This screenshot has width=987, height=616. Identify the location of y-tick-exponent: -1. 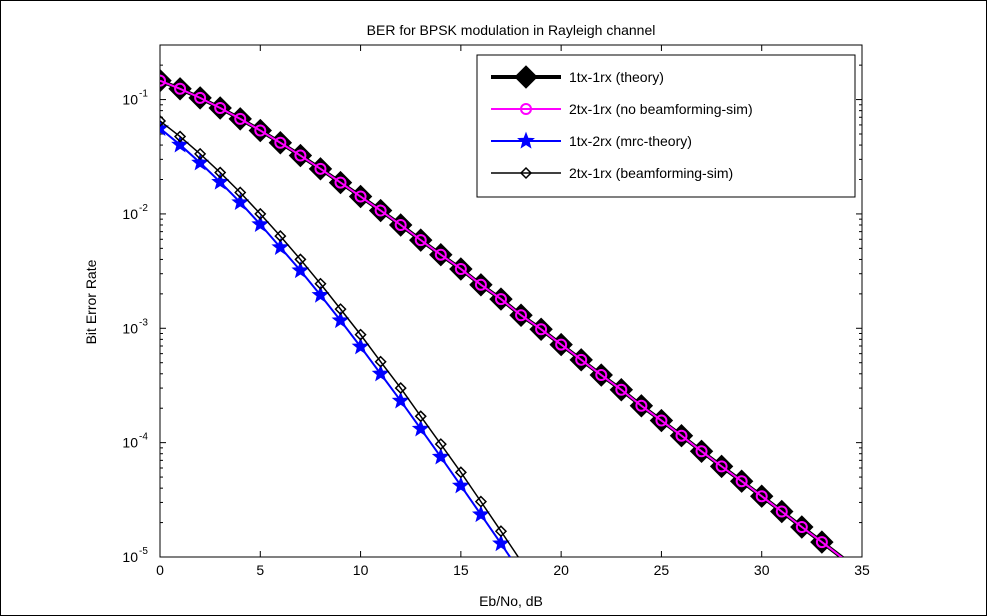
(143, 94).